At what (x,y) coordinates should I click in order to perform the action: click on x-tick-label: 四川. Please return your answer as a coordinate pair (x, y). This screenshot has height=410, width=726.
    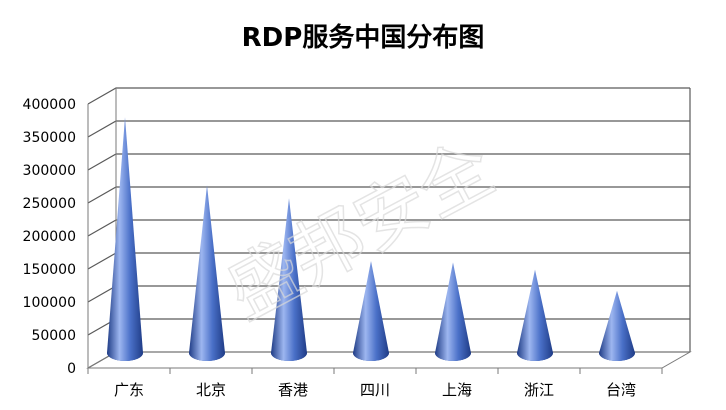
    Looking at the image, I should click on (375, 390).